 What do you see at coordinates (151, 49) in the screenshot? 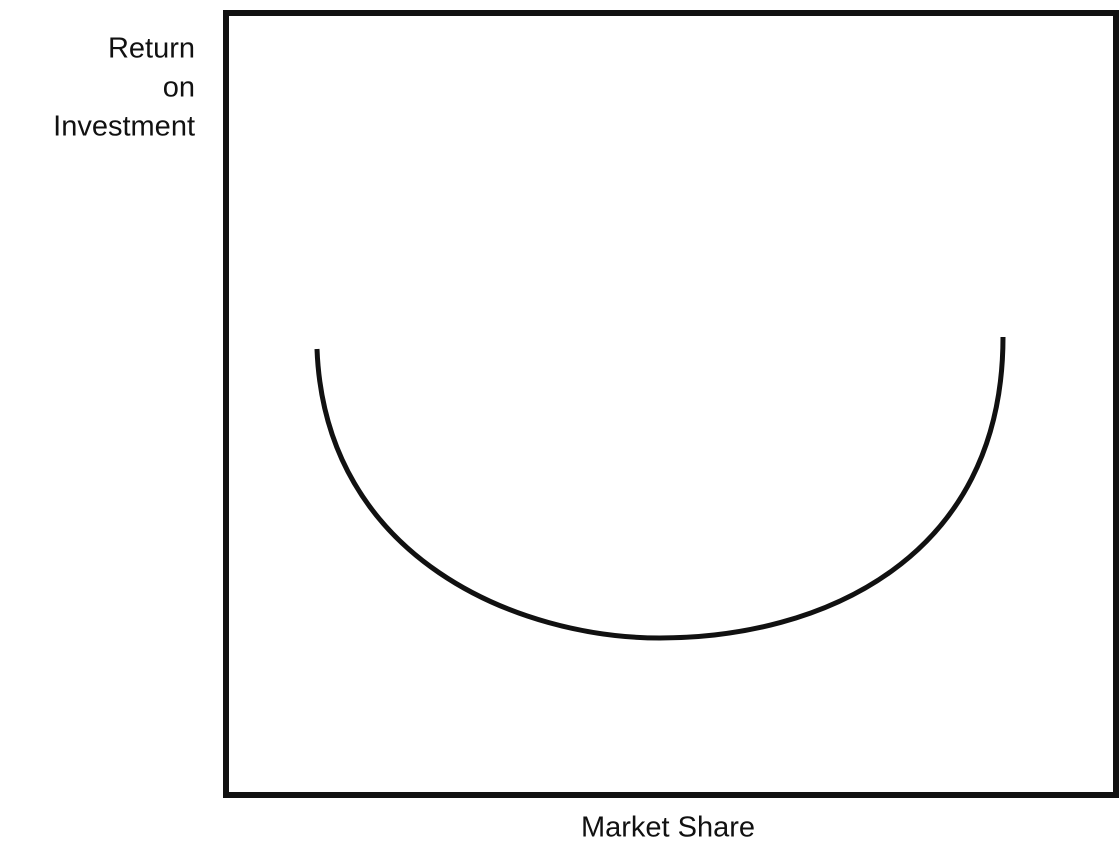
I see `y-axis-label-line: Return` at bounding box center [151, 49].